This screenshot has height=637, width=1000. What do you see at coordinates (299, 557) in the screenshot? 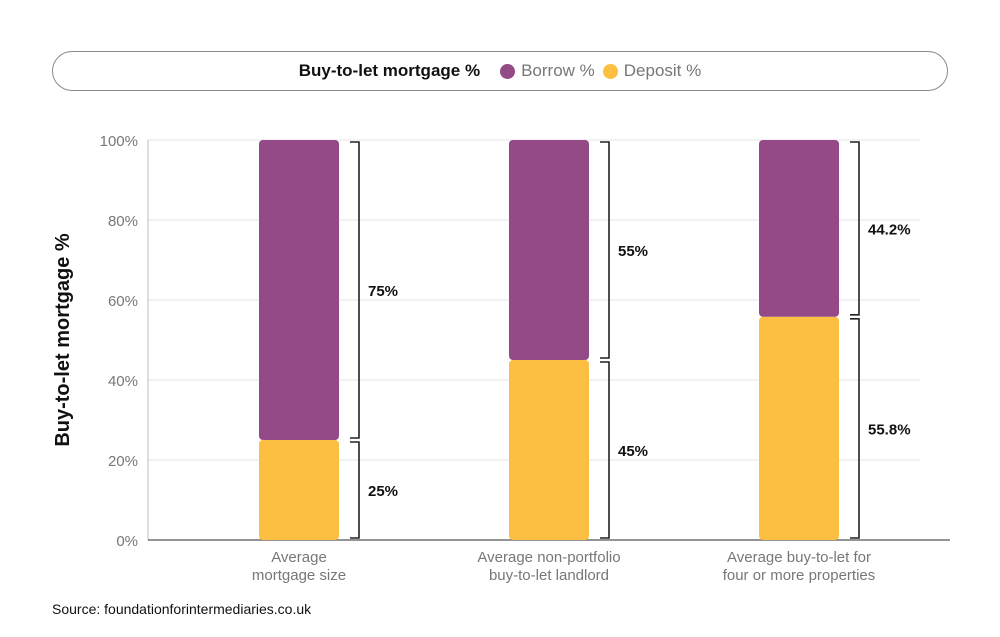
I see `x-tick-label-1-line-1: Average` at bounding box center [299, 557].